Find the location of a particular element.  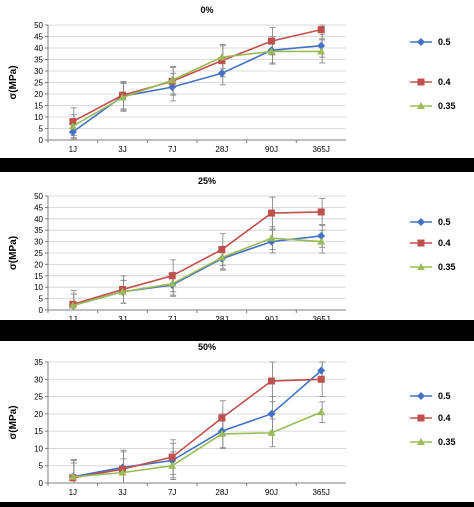

chart-title: 50% is located at coordinates (207, 347).